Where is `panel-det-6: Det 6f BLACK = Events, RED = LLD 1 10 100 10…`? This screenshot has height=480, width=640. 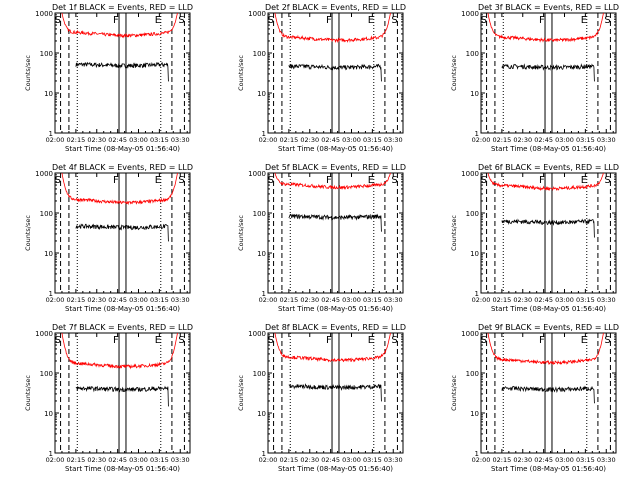 panel-det-6: Det 6f BLACK = Events, RED = LLD 1 10 100 10… is located at coordinates (534, 238).